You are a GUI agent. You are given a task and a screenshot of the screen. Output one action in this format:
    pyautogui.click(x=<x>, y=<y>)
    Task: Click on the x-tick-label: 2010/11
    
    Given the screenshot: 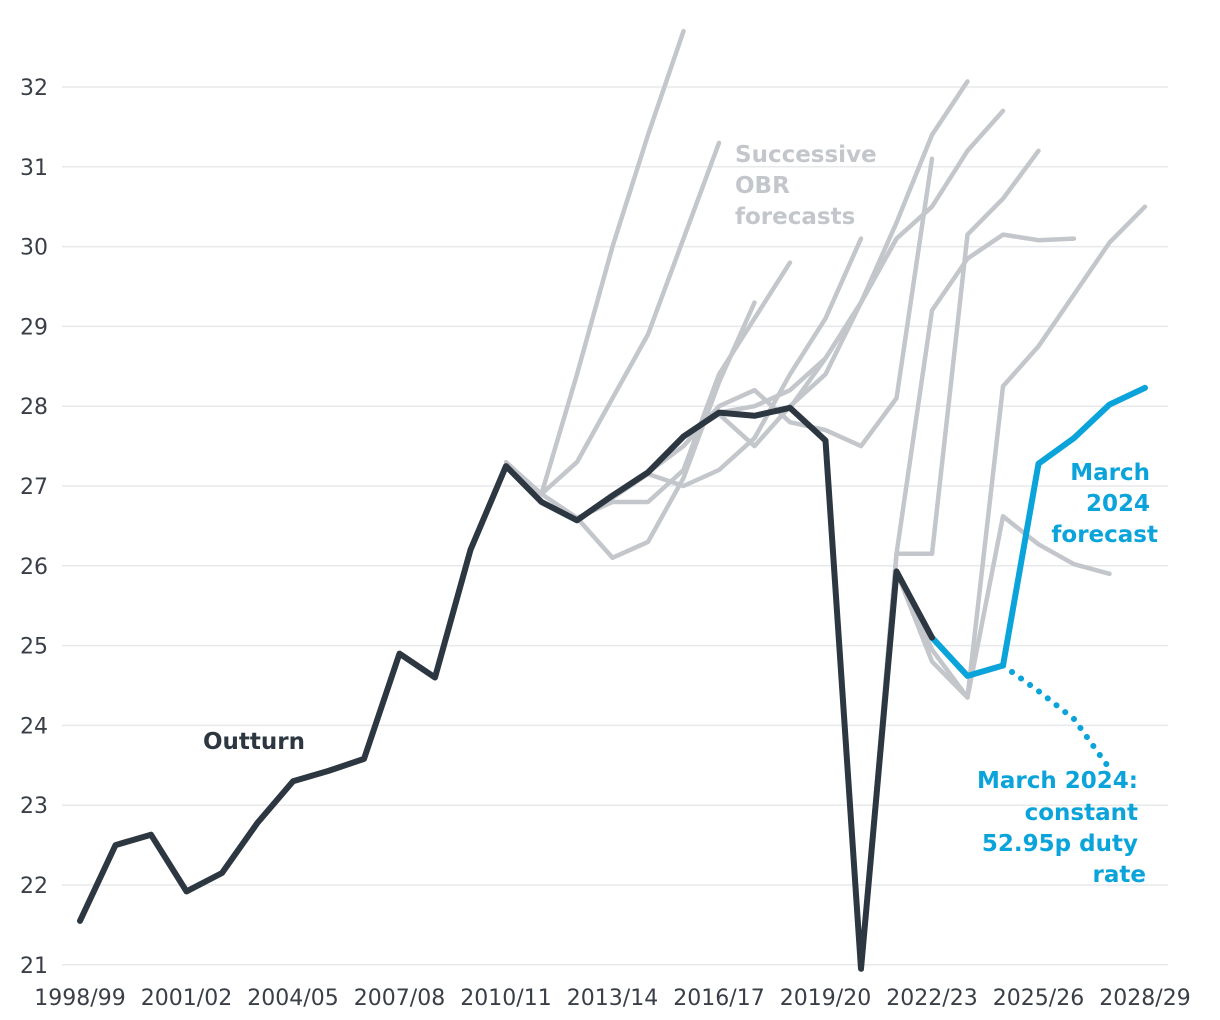 What is the action you would take?
    pyautogui.click(x=505, y=998)
    